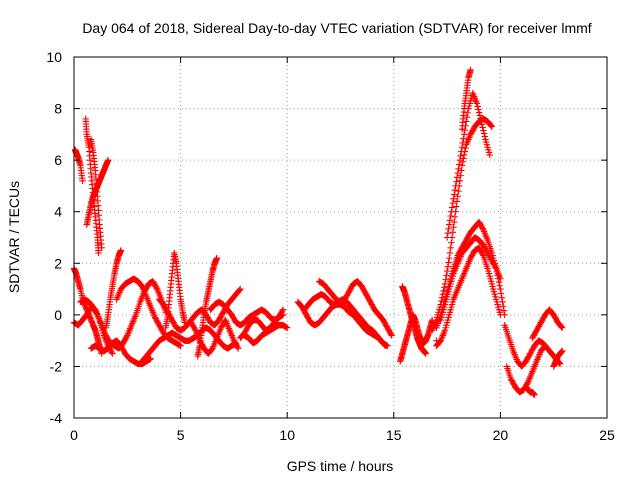 The height and width of the screenshot is (480, 640). I want to click on series-track-i, so click(120, 352).